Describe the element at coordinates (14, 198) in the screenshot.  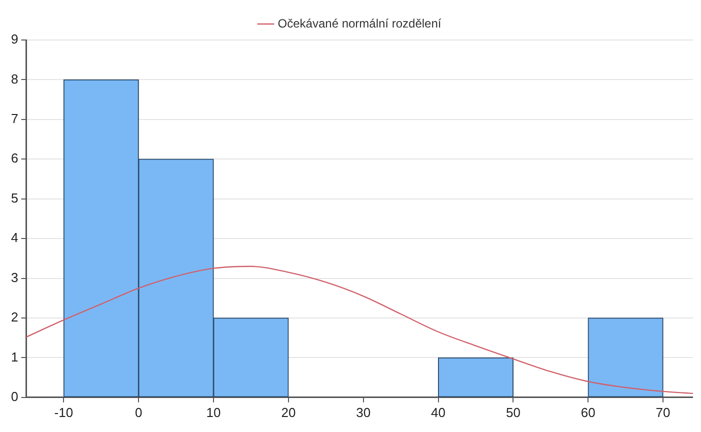
I see `y-tick-label: 5` at that location.